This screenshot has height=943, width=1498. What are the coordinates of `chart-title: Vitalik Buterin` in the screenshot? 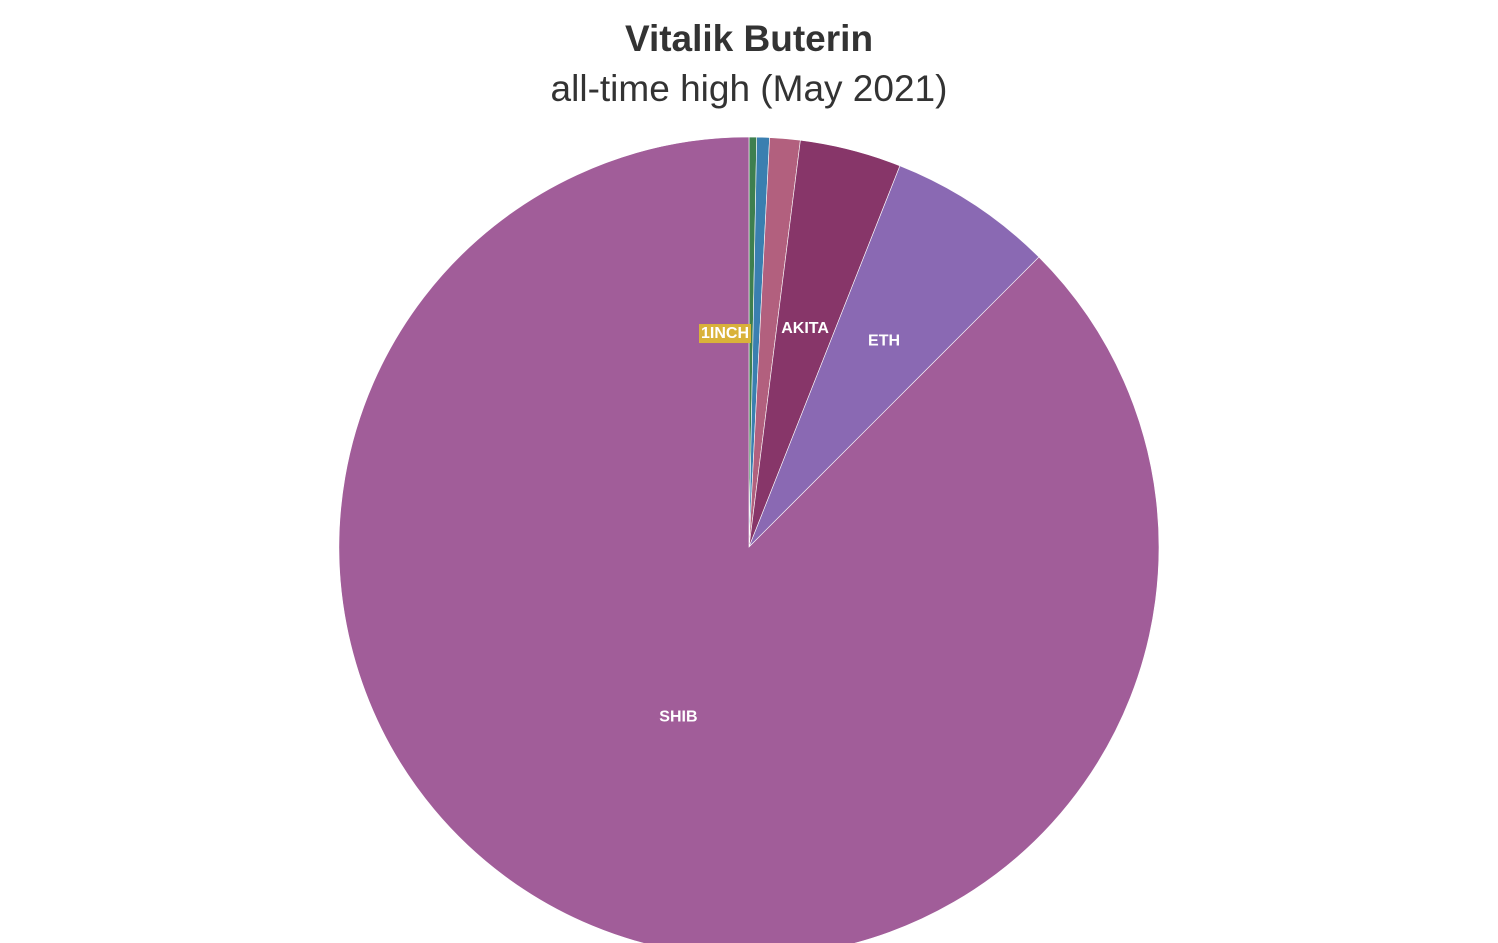 It's located at (749, 38).